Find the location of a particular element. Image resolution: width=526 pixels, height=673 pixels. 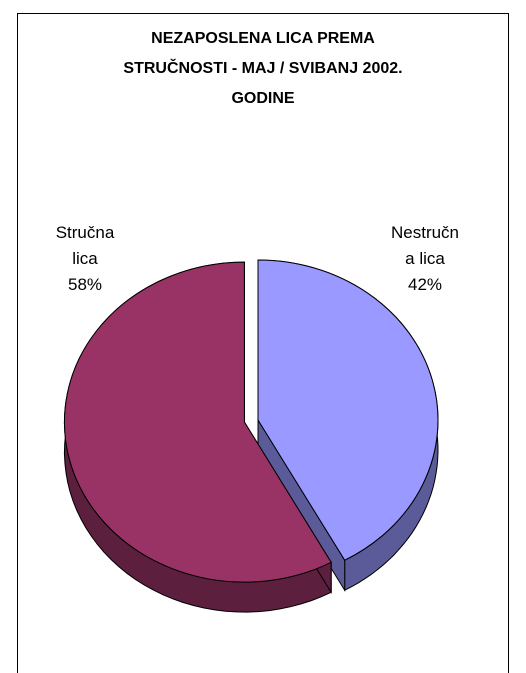

slice-label-strucna-line-2: lica is located at coordinates (85, 258).